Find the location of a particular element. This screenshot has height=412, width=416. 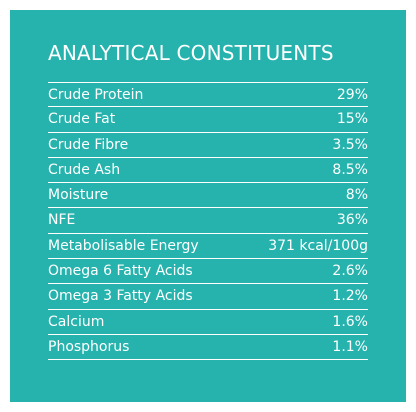

table-row: Phosphorus 1.1% is located at coordinates (208, 348).